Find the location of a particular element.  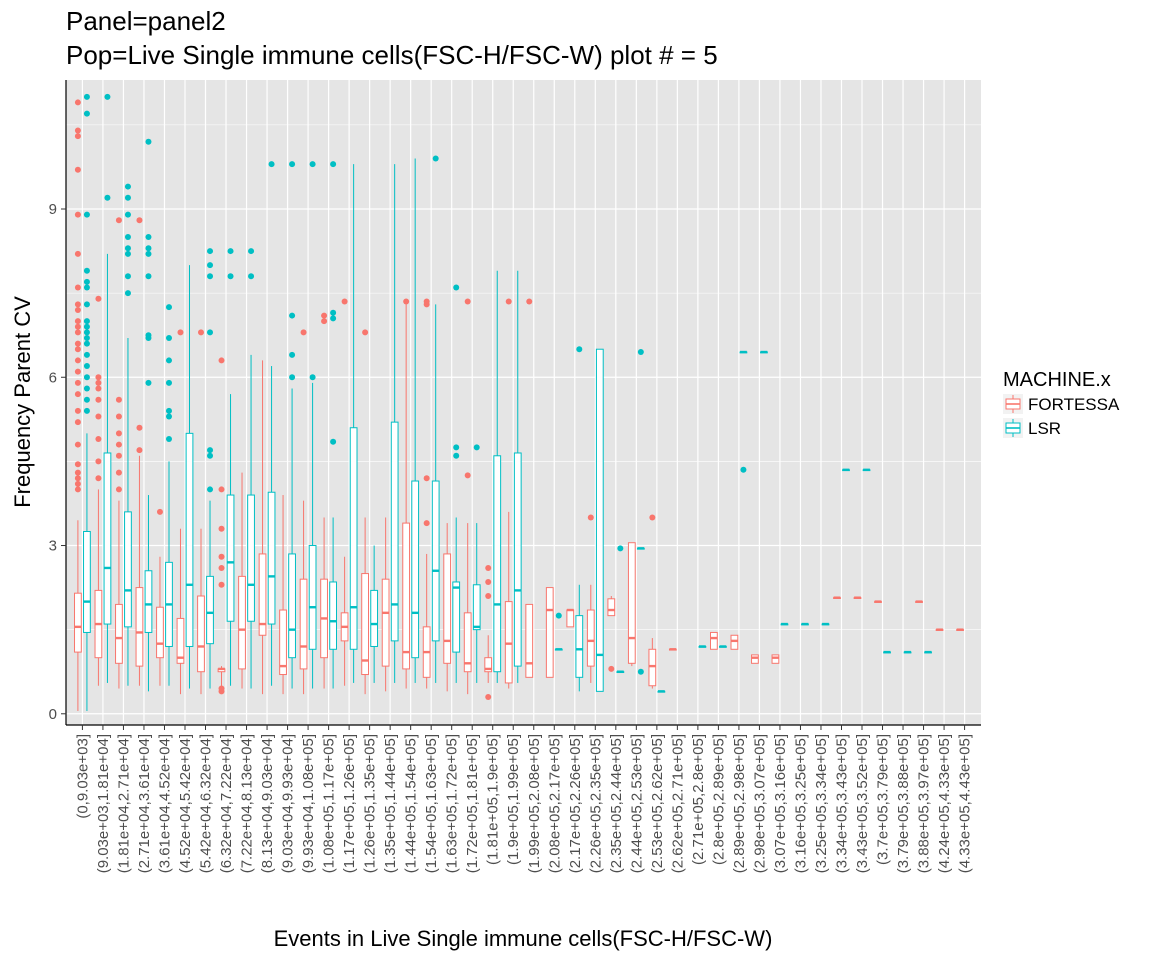

x-tick-label: (3.07e+05,3.16e+05] is located at coordinates (780, 803).